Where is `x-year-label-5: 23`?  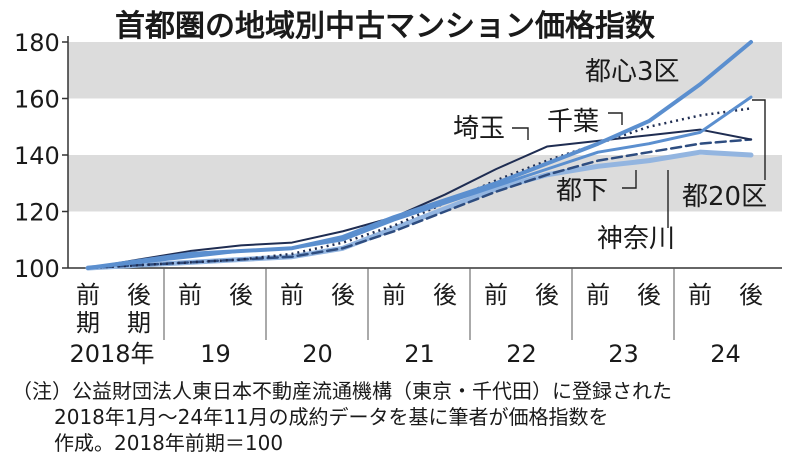
x-year-label-5: 23 is located at coordinates (623, 354).